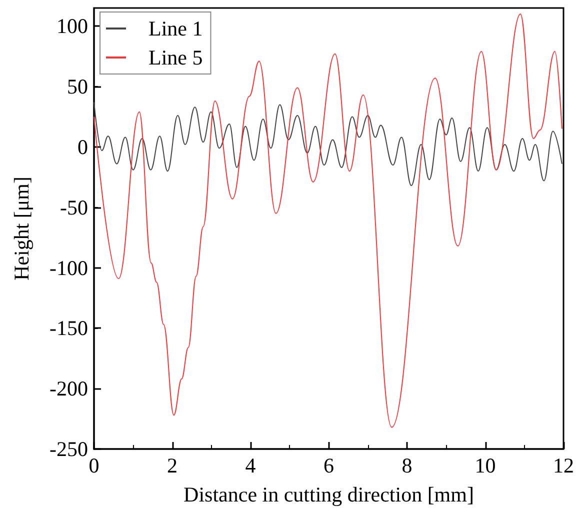 This screenshot has height=510, width=577. Describe the element at coordinates (72, 26) in the screenshot. I see `y-tick-label: 100` at that location.